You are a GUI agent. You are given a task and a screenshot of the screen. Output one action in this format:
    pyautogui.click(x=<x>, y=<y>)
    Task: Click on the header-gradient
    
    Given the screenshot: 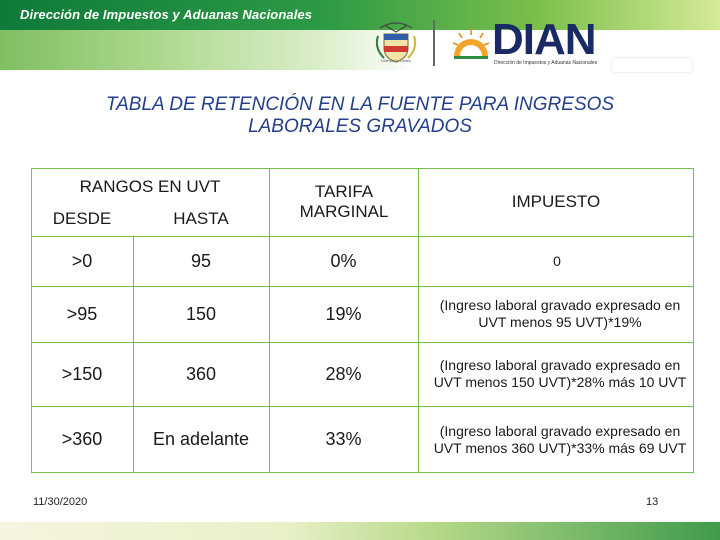 What is the action you would take?
    pyautogui.click(x=360, y=50)
    